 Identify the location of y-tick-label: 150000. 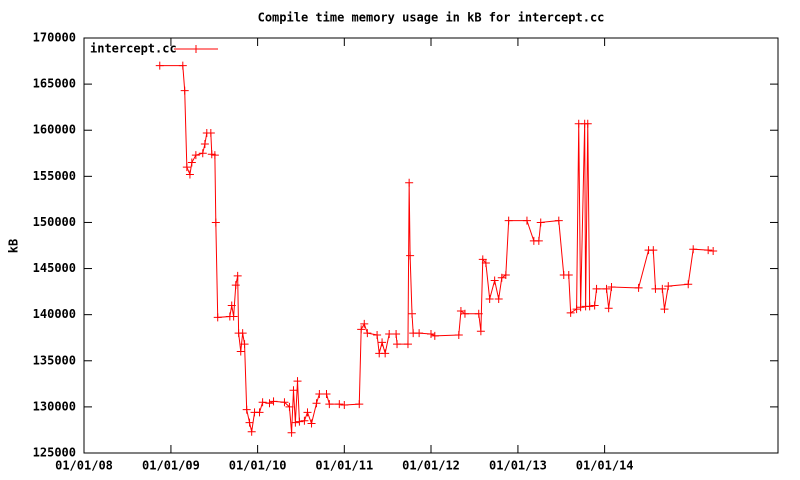
(54, 222).